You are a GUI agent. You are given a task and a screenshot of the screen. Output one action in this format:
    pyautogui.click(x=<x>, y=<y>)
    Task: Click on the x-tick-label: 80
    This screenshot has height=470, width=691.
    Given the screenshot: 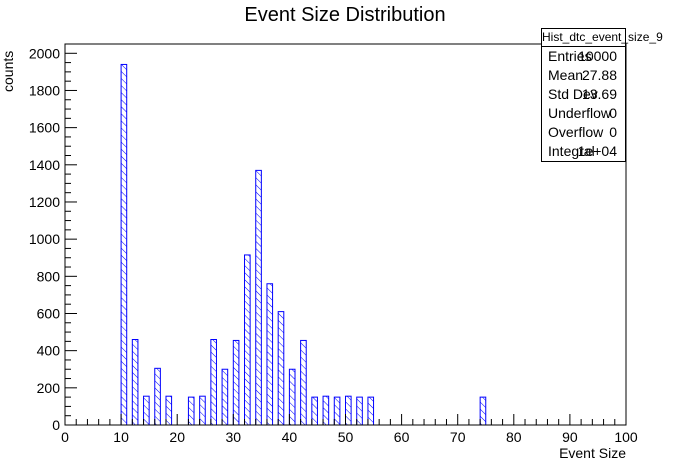 What is the action you would take?
    pyautogui.click(x=514, y=437)
    